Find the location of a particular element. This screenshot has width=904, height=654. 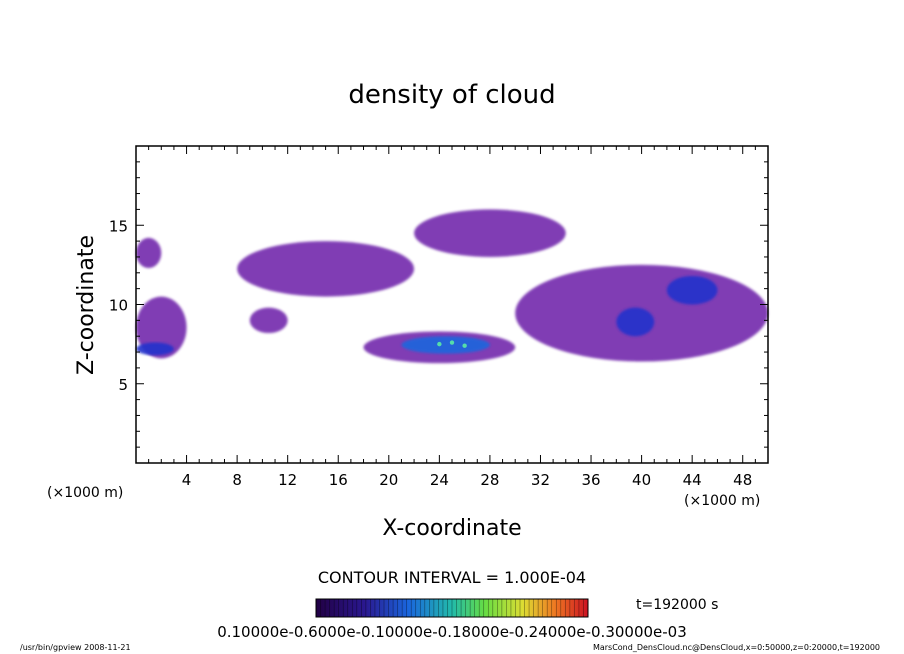

x-tick-label: 4 is located at coordinates (187, 480).